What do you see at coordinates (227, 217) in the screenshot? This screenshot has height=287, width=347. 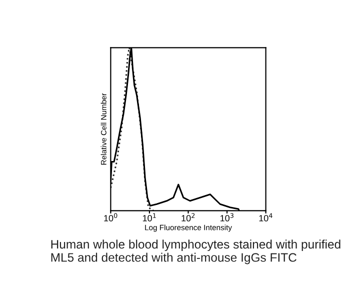 I see `x-tick-label: 10$^{3}$` at bounding box center [227, 217].